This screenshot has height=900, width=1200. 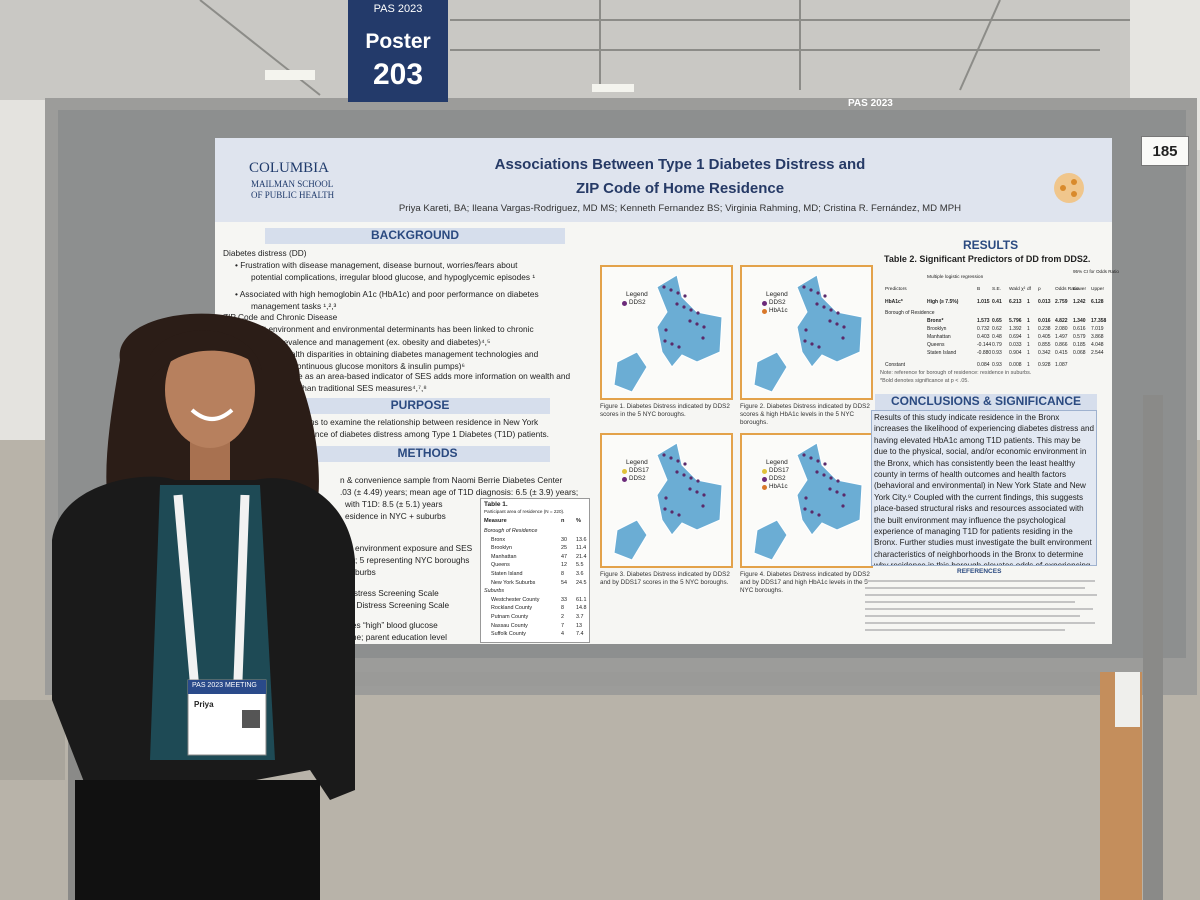 What do you see at coordinates (365, 572) in the screenshot?
I see `text-line: burbs` at bounding box center [365, 572].